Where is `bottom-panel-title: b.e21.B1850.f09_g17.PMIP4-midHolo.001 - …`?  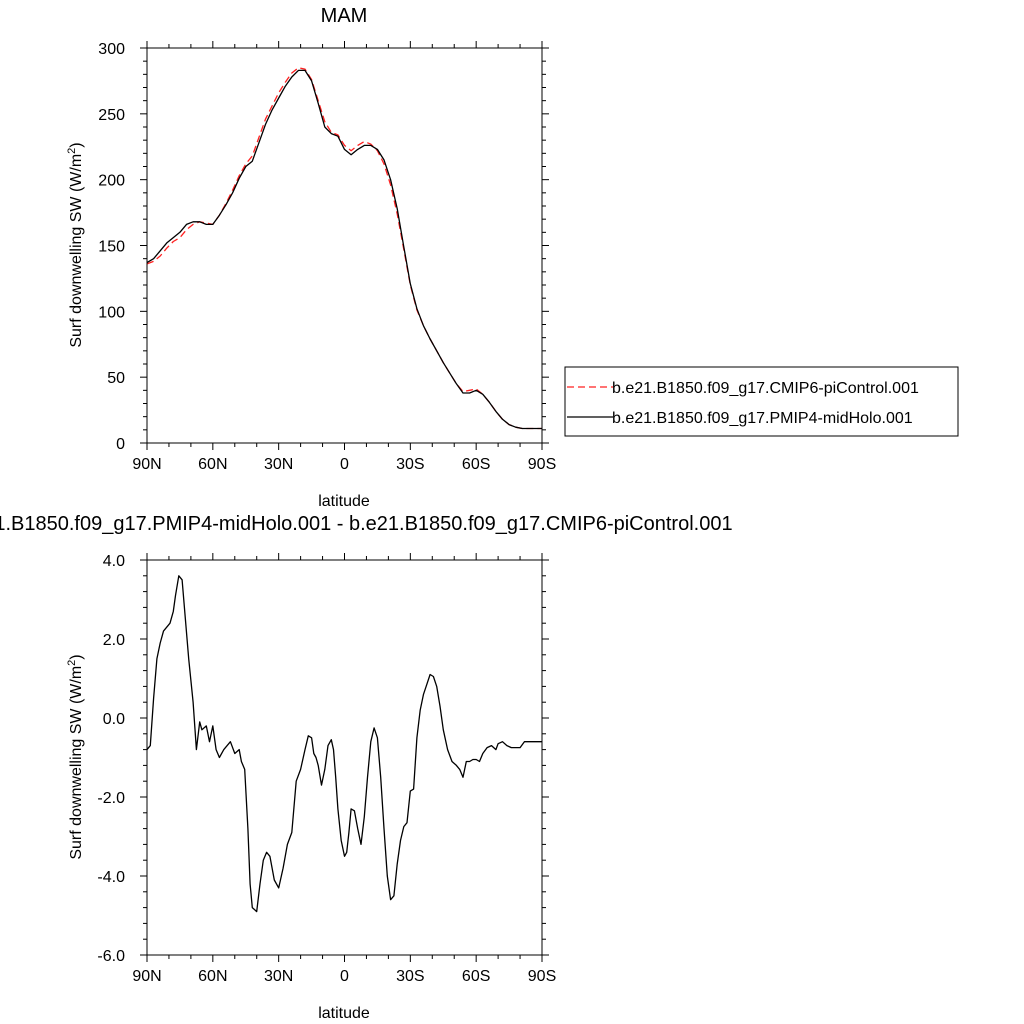
bottom-panel-title: b.e21.B1850.f09_g17.PMIP4-midHolo.001 - … is located at coordinates (366, 524).